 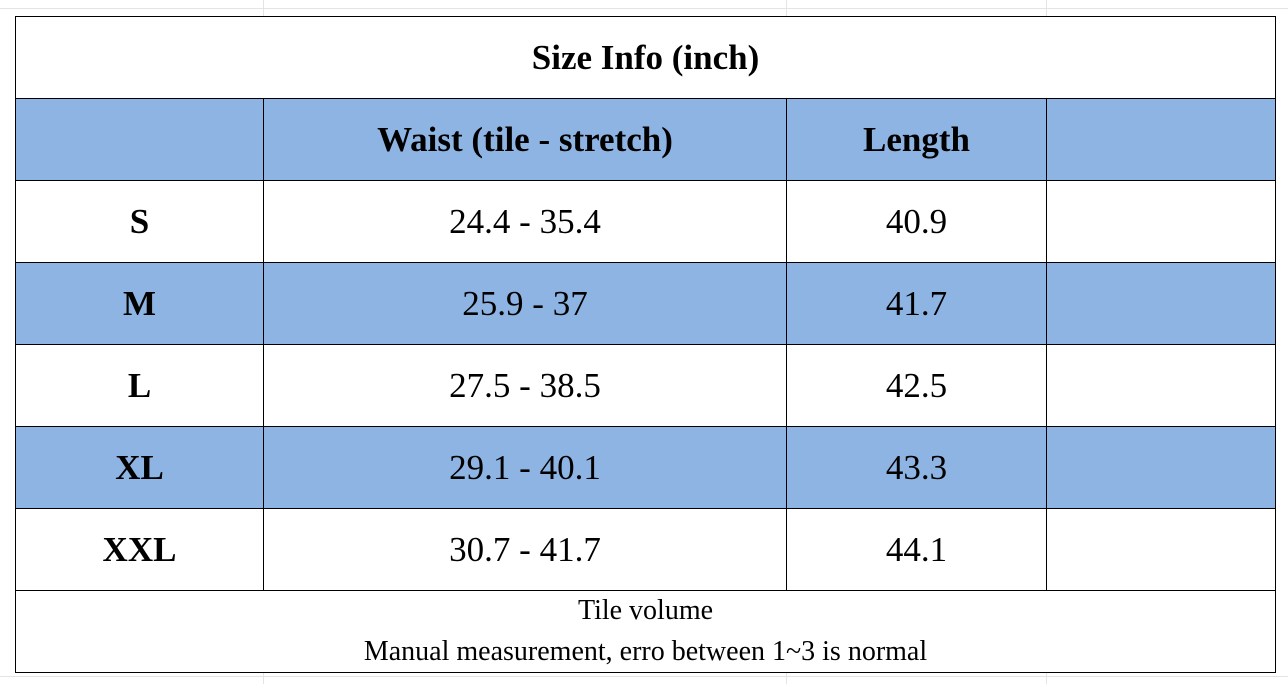 I want to click on length-cell: 40.9, so click(x=916, y=221).